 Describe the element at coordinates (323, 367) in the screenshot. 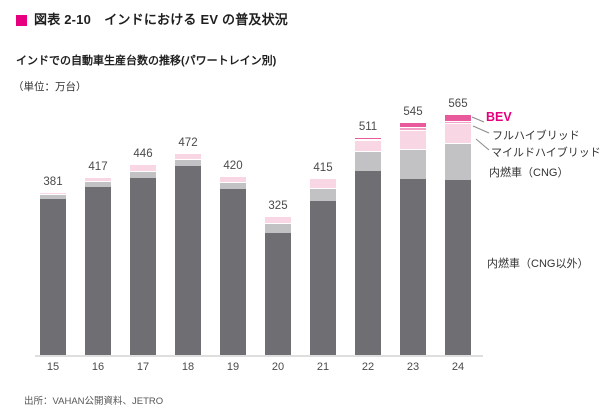

I see `x-axis-tick-label: 21` at that location.